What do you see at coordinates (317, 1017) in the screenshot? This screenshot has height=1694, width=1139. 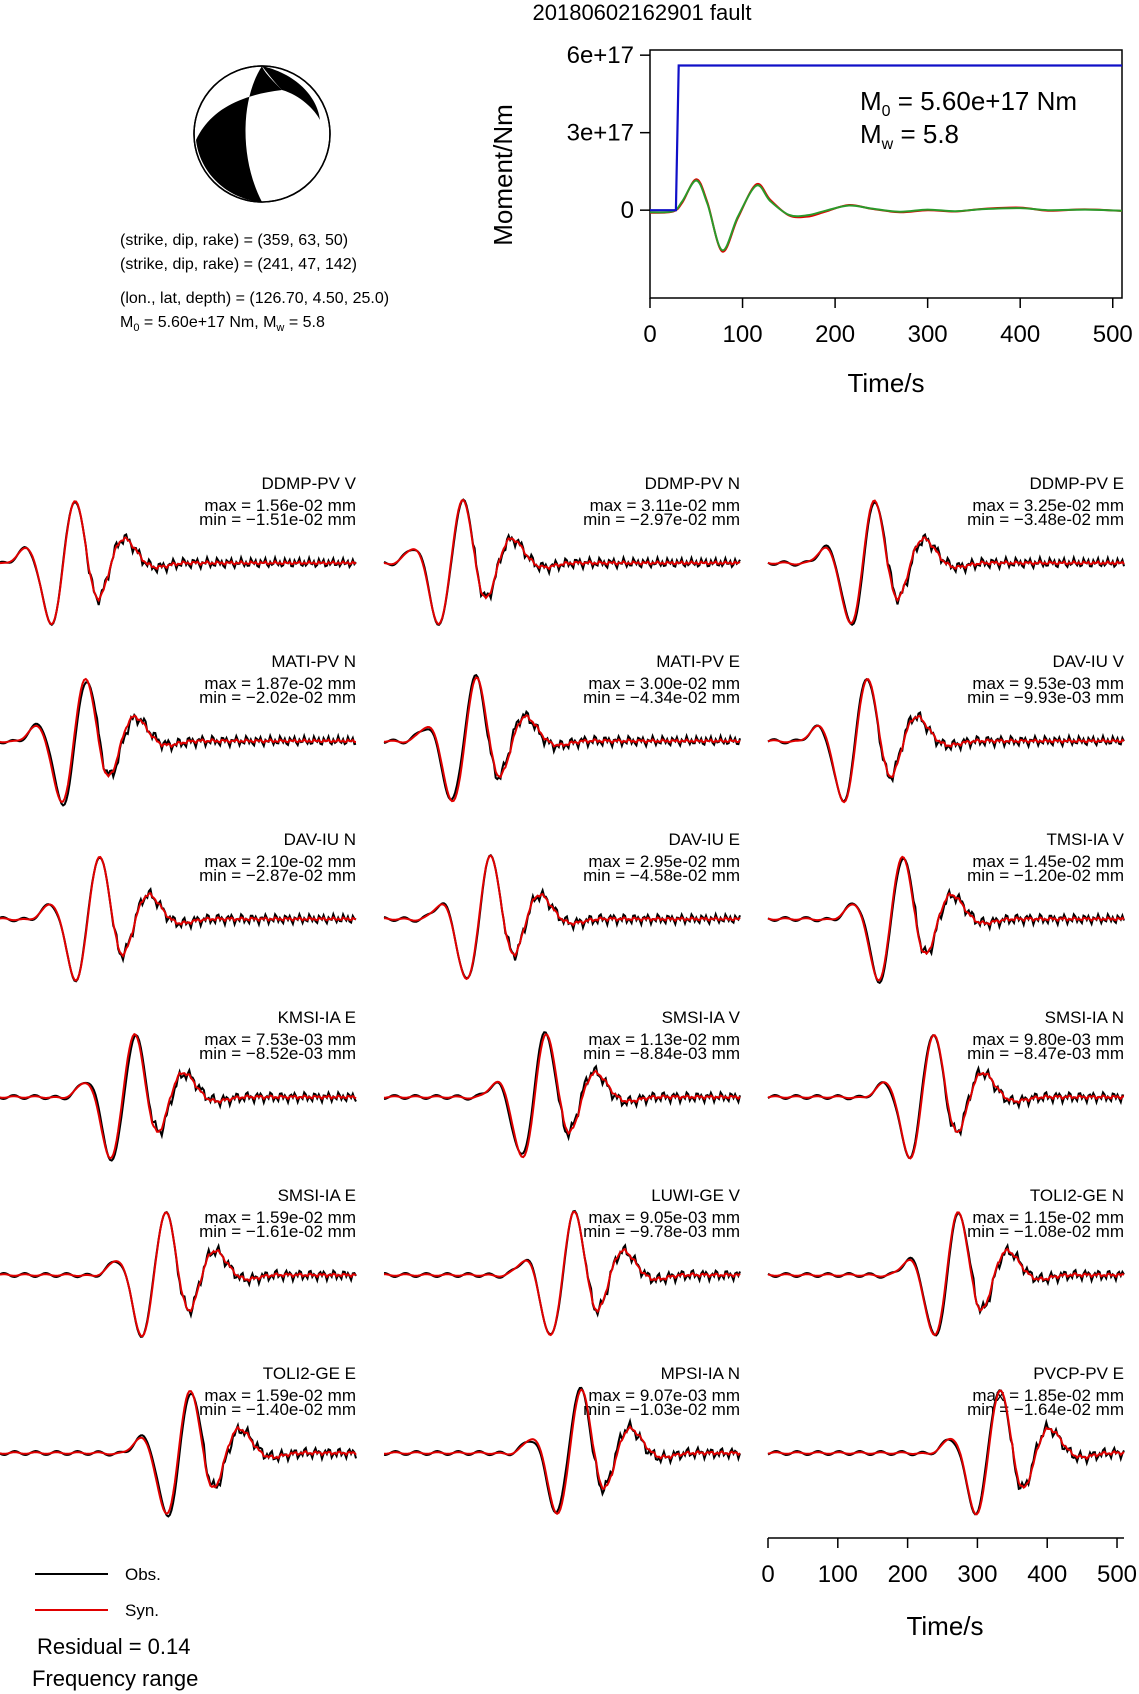 I see `station-label: KMSI-IA E` at bounding box center [317, 1017].